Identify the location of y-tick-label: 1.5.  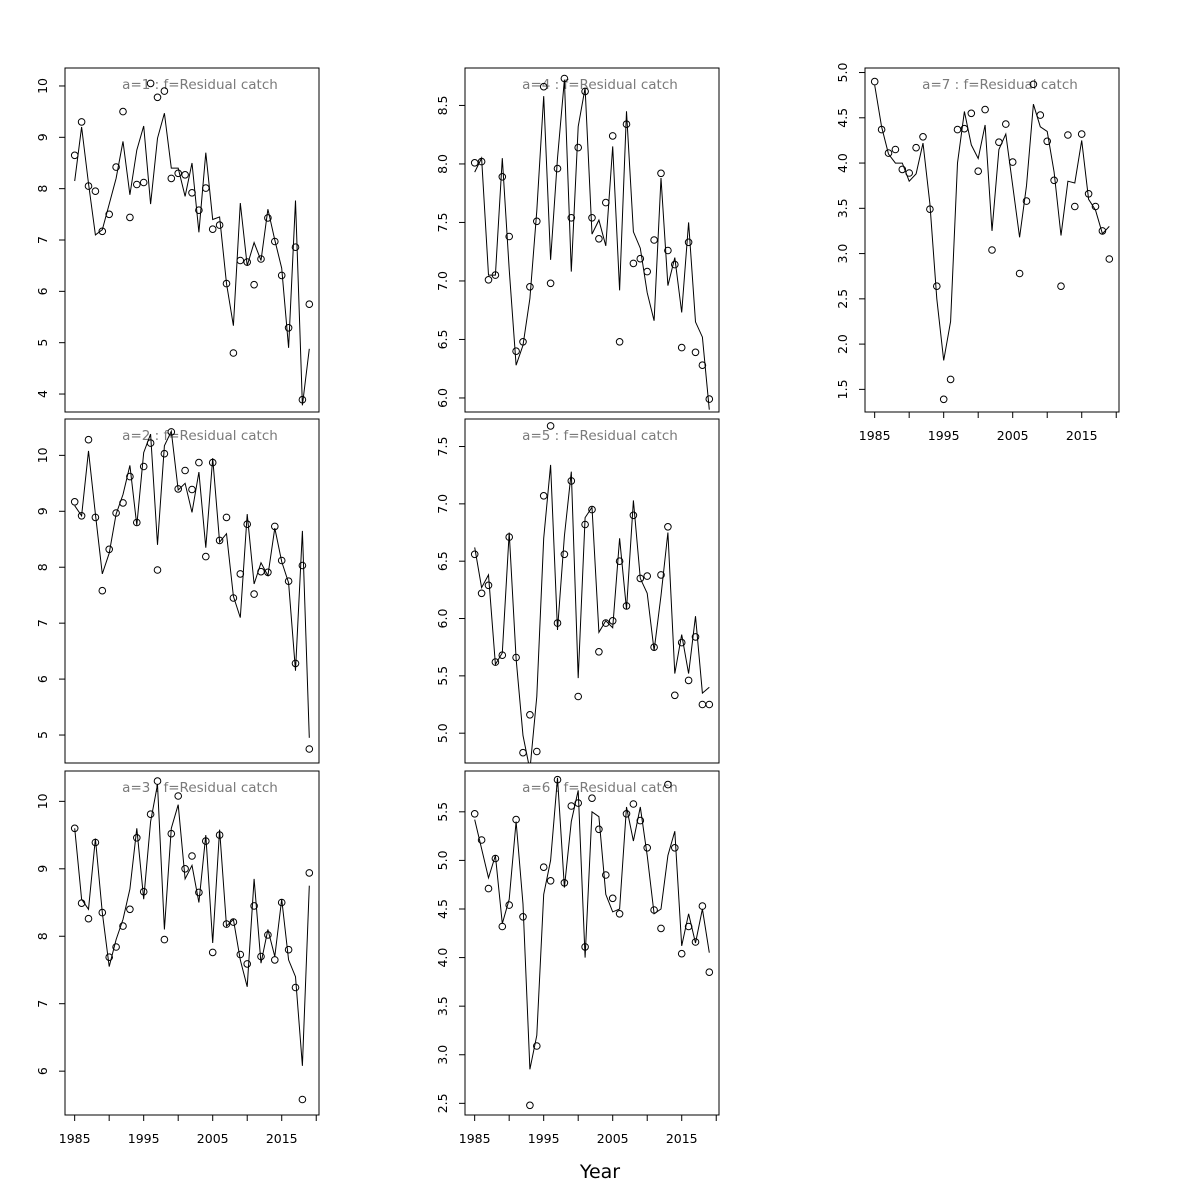
(842, 389).